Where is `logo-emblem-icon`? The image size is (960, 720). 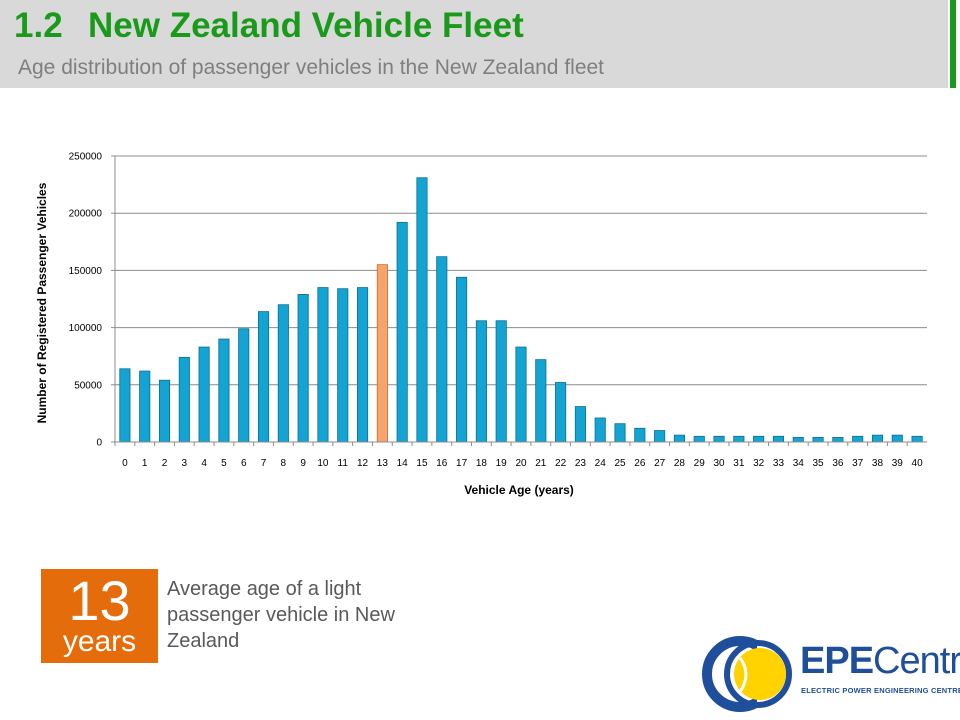
logo-emblem-icon is located at coordinates (749, 674).